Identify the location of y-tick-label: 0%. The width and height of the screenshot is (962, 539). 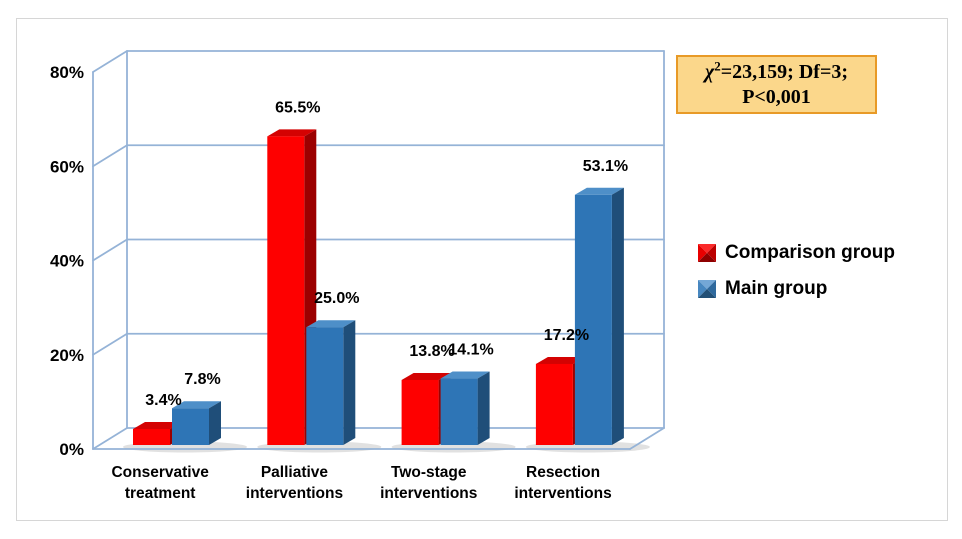
(71, 449).